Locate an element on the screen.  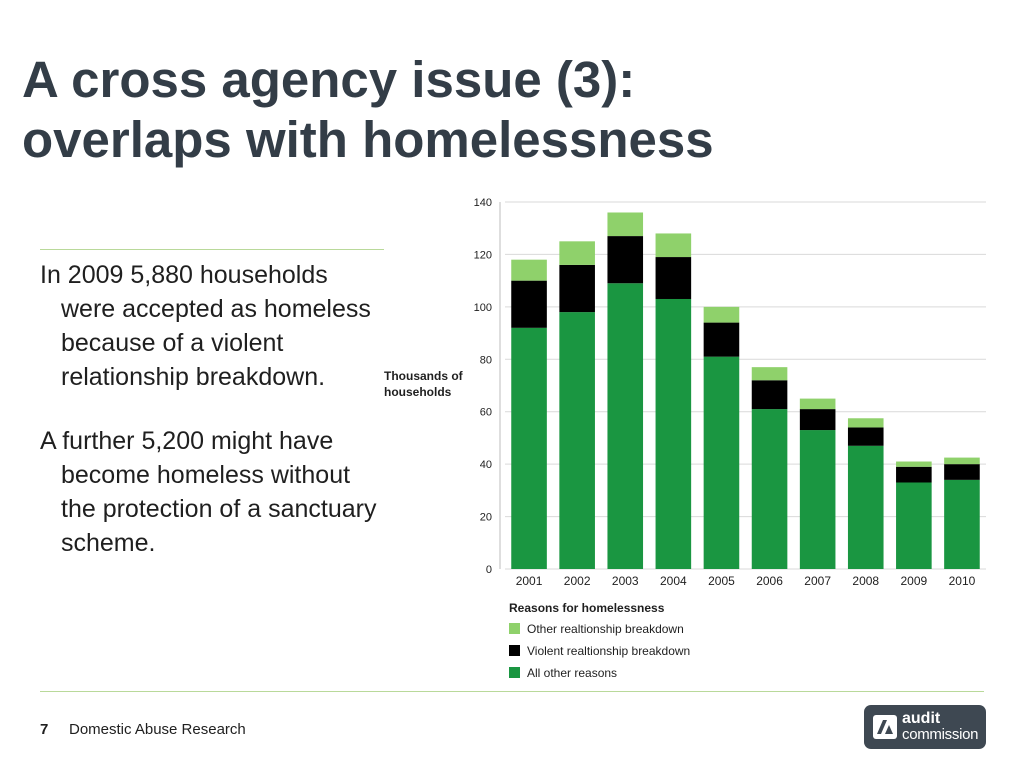
y-tick-label: 120 is located at coordinates (483, 255).